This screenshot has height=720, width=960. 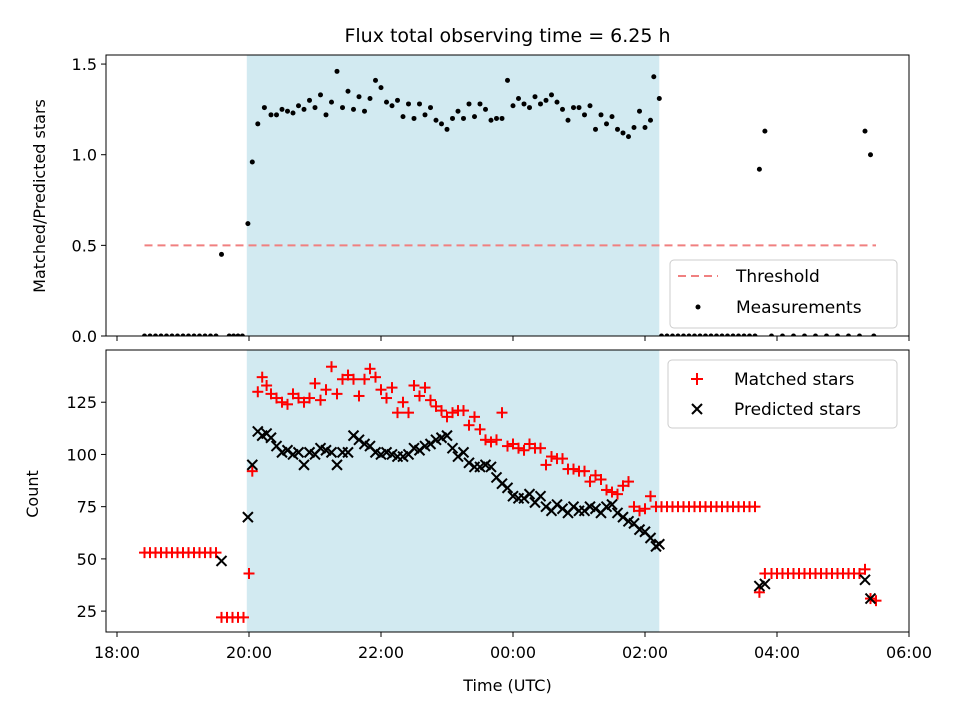 I want to click on bottom-x-tick-label: 20:00, so click(x=249, y=652).